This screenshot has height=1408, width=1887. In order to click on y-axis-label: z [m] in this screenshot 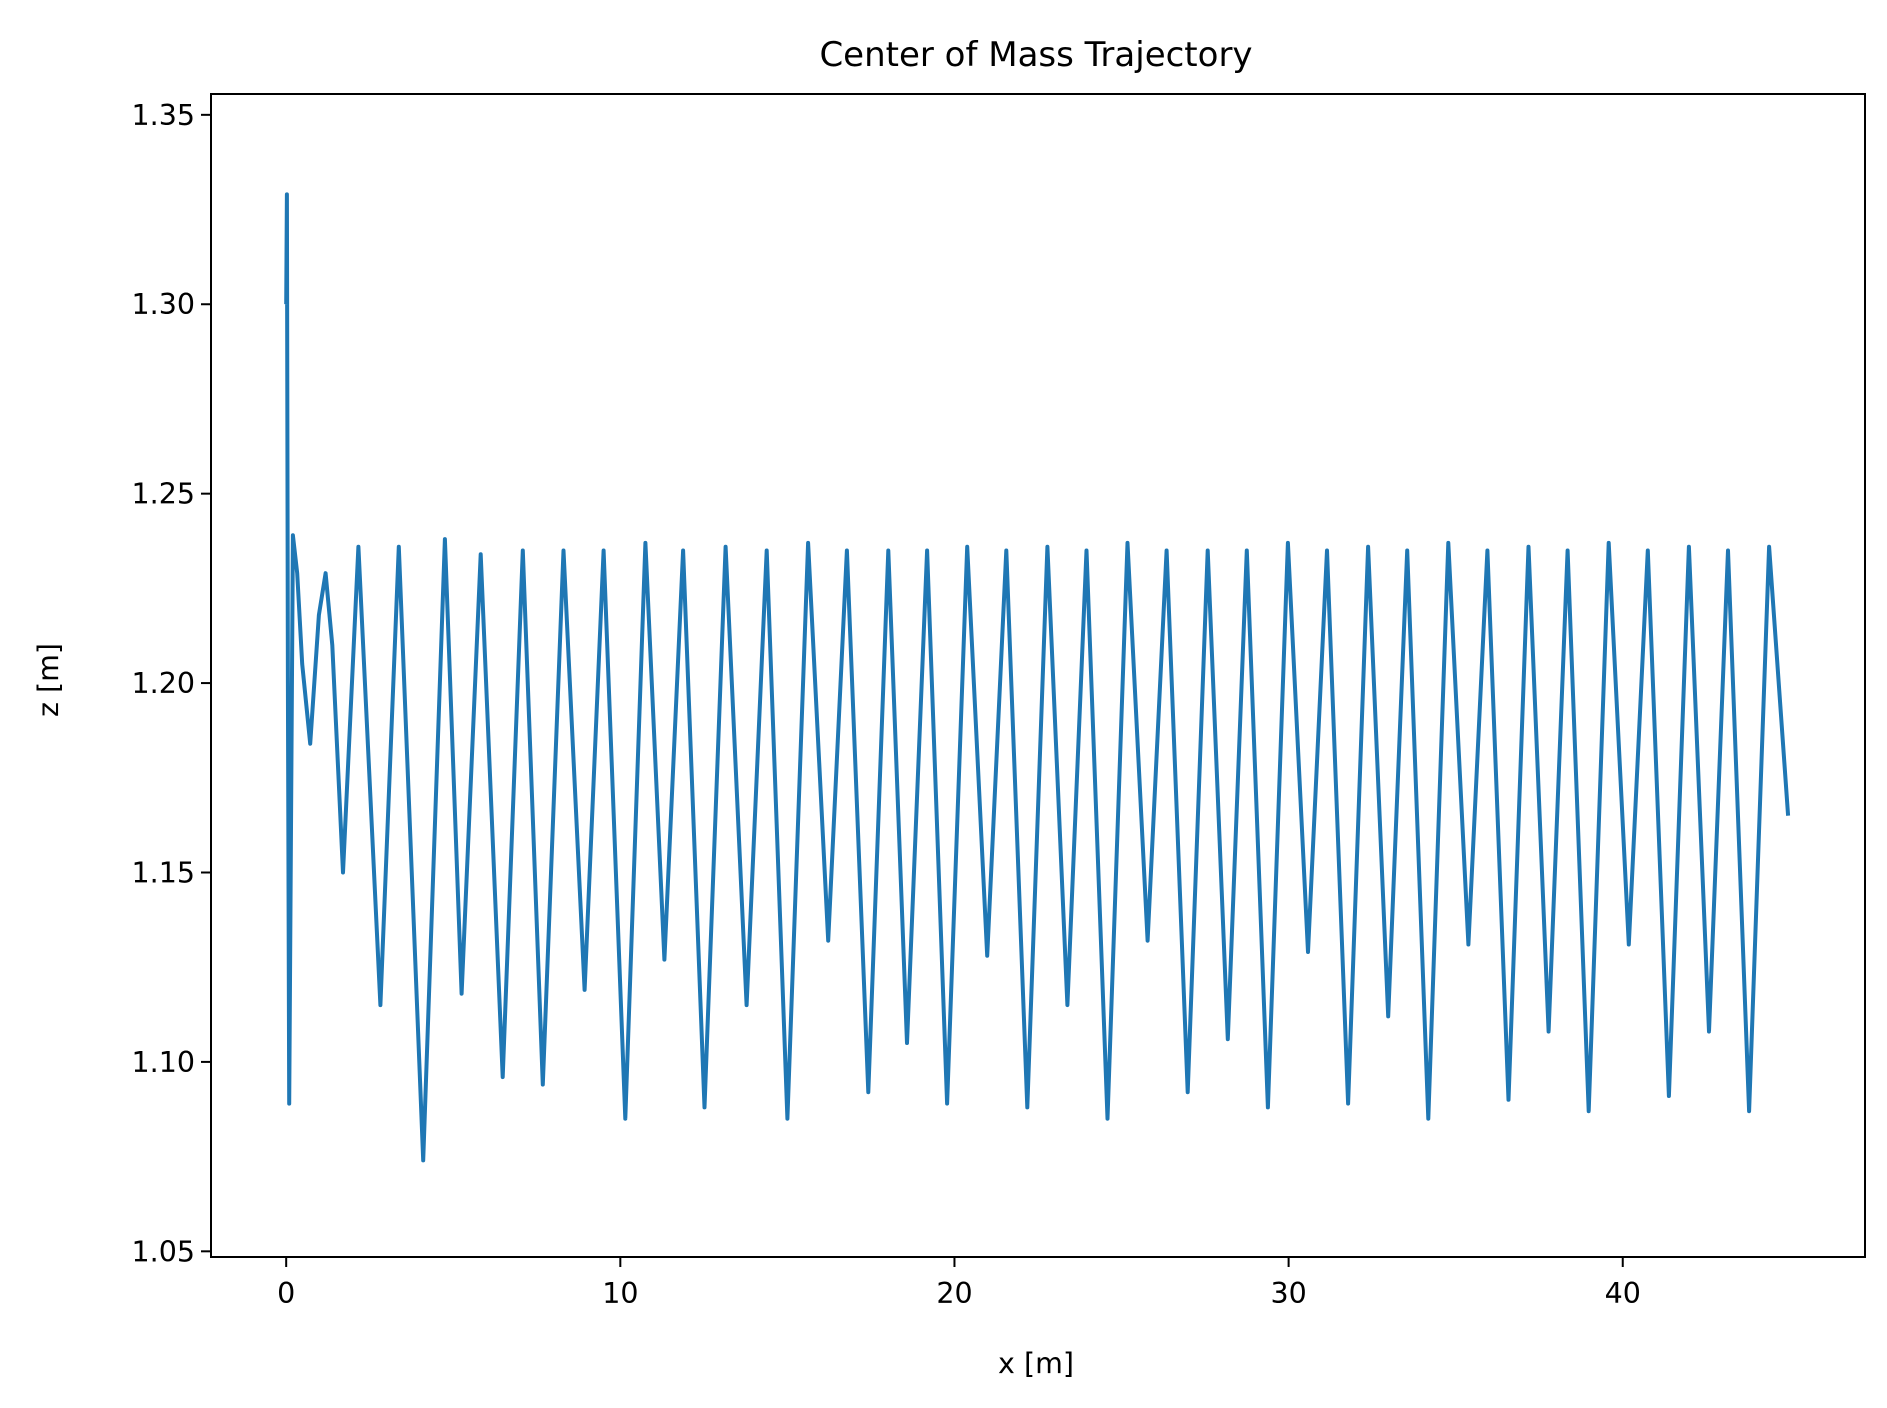, I will do `click(48, 680)`.